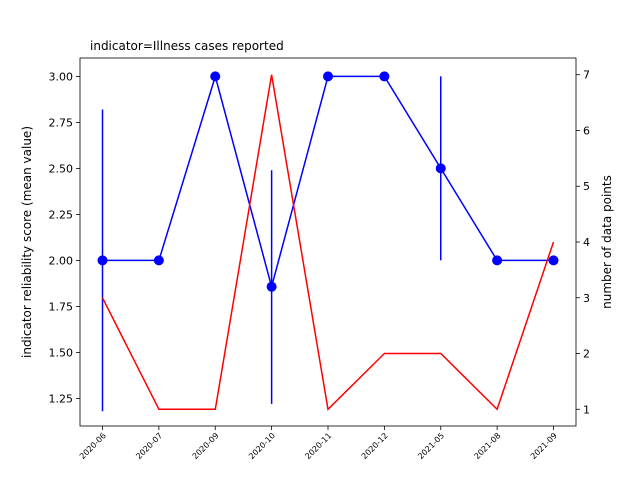  I want to click on left-axis-tick-label: 1.25, so click(61, 398).